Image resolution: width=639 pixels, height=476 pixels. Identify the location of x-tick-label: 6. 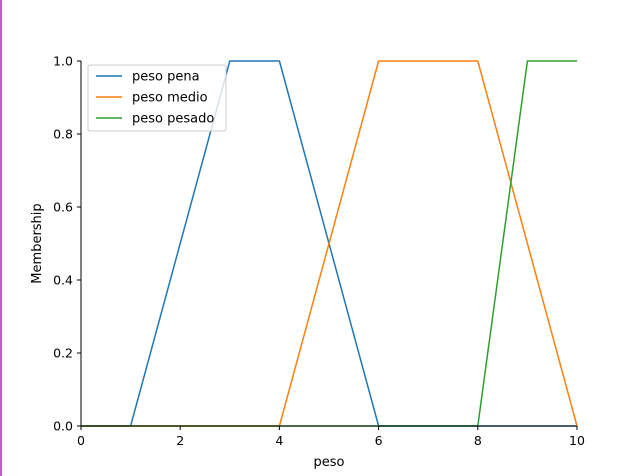
(379, 440).